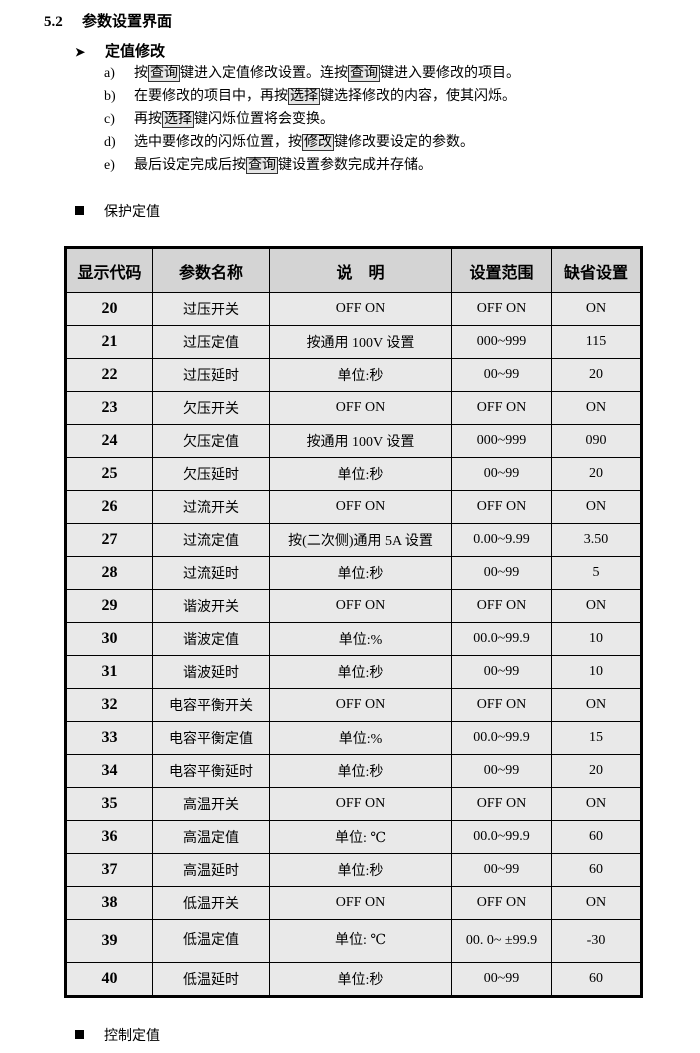 This screenshot has height=1053, width=700. What do you see at coordinates (360, 540) in the screenshot?
I see `description-cell: 按(二次侧)通用 5A 设置` at bounding box center [360, 540].